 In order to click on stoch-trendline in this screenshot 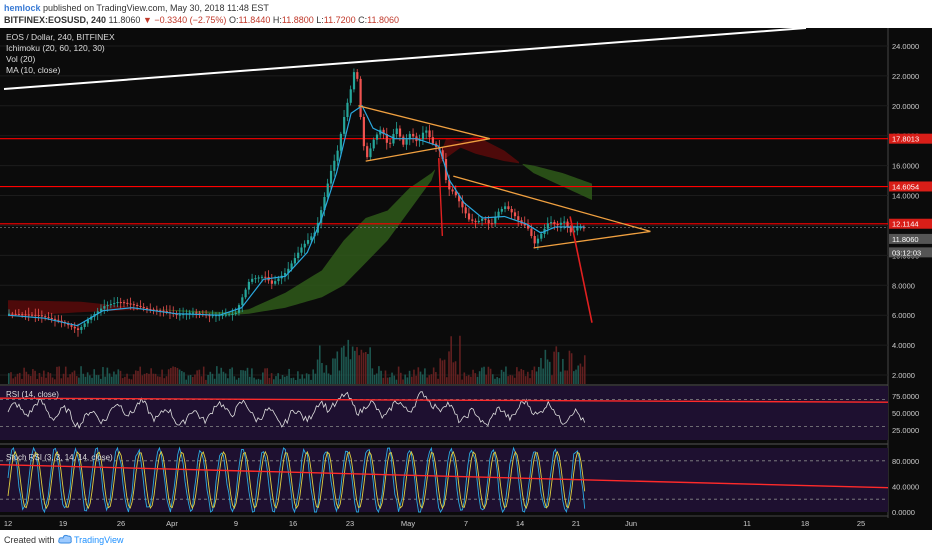, I will do `click(444, 476)`.